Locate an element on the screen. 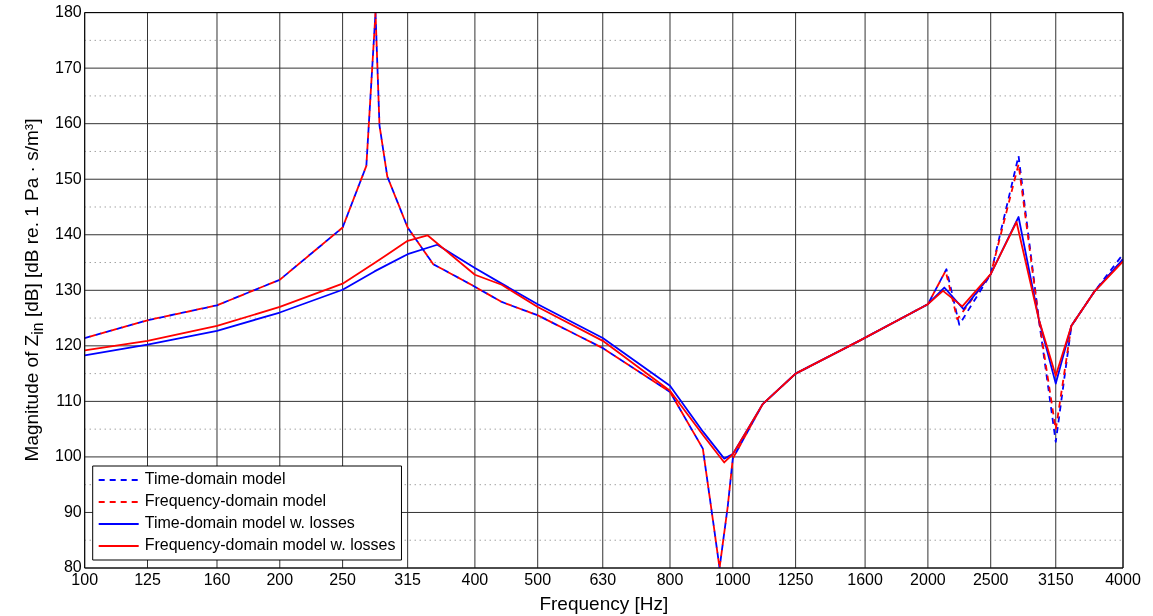 The image size is (1153, 616). x-tick-label: 160 is located at coordinates (217, 580).